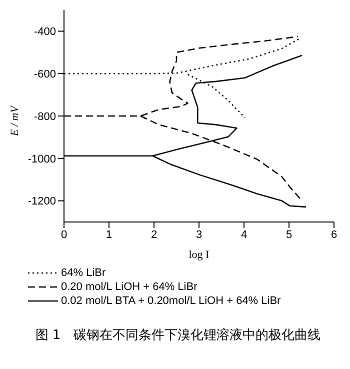 The height and width of the screenshot is (369, 350). Describe the element at coordinates (289, 234) in the screenshot. I see `x-tick-label: 5` at that location.